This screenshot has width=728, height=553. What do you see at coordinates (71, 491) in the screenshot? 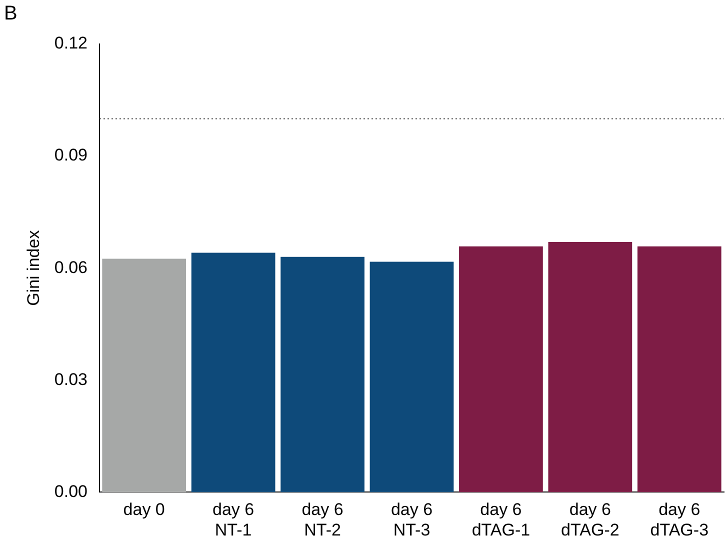
I see `y-tick-label: 0.00` at bounding box center [71, 491].